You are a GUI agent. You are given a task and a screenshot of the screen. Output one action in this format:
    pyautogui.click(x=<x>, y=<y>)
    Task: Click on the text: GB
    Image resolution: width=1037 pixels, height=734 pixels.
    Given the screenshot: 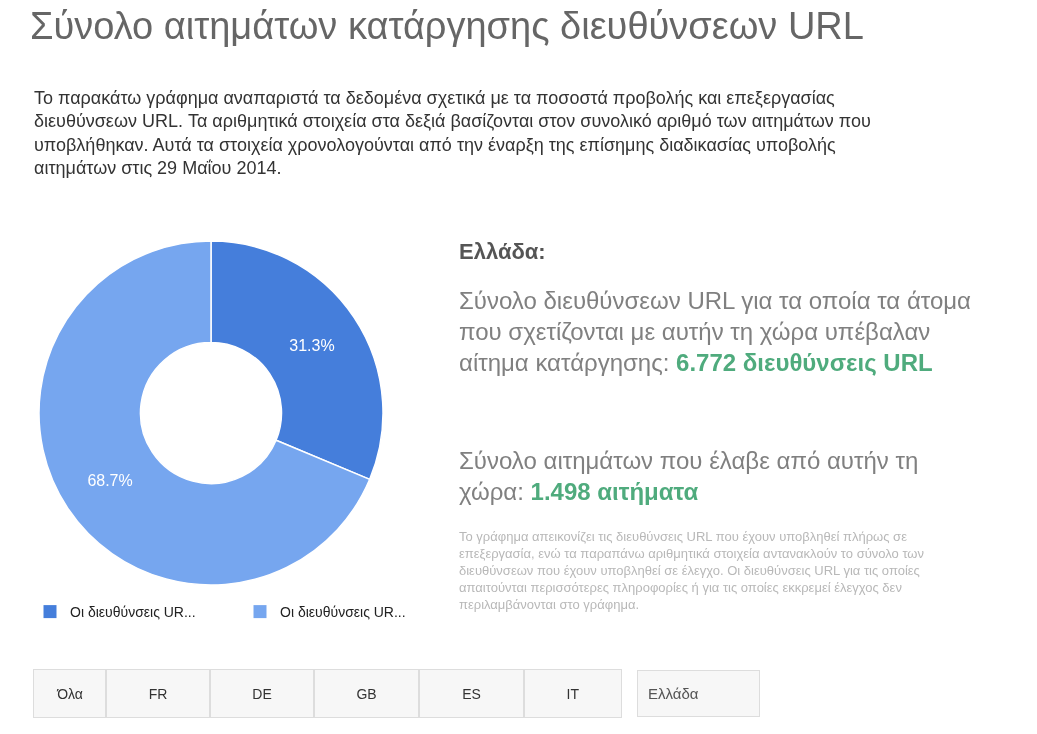 What is the action you would take?
    pyautogui.click(x=366, y=693)
    